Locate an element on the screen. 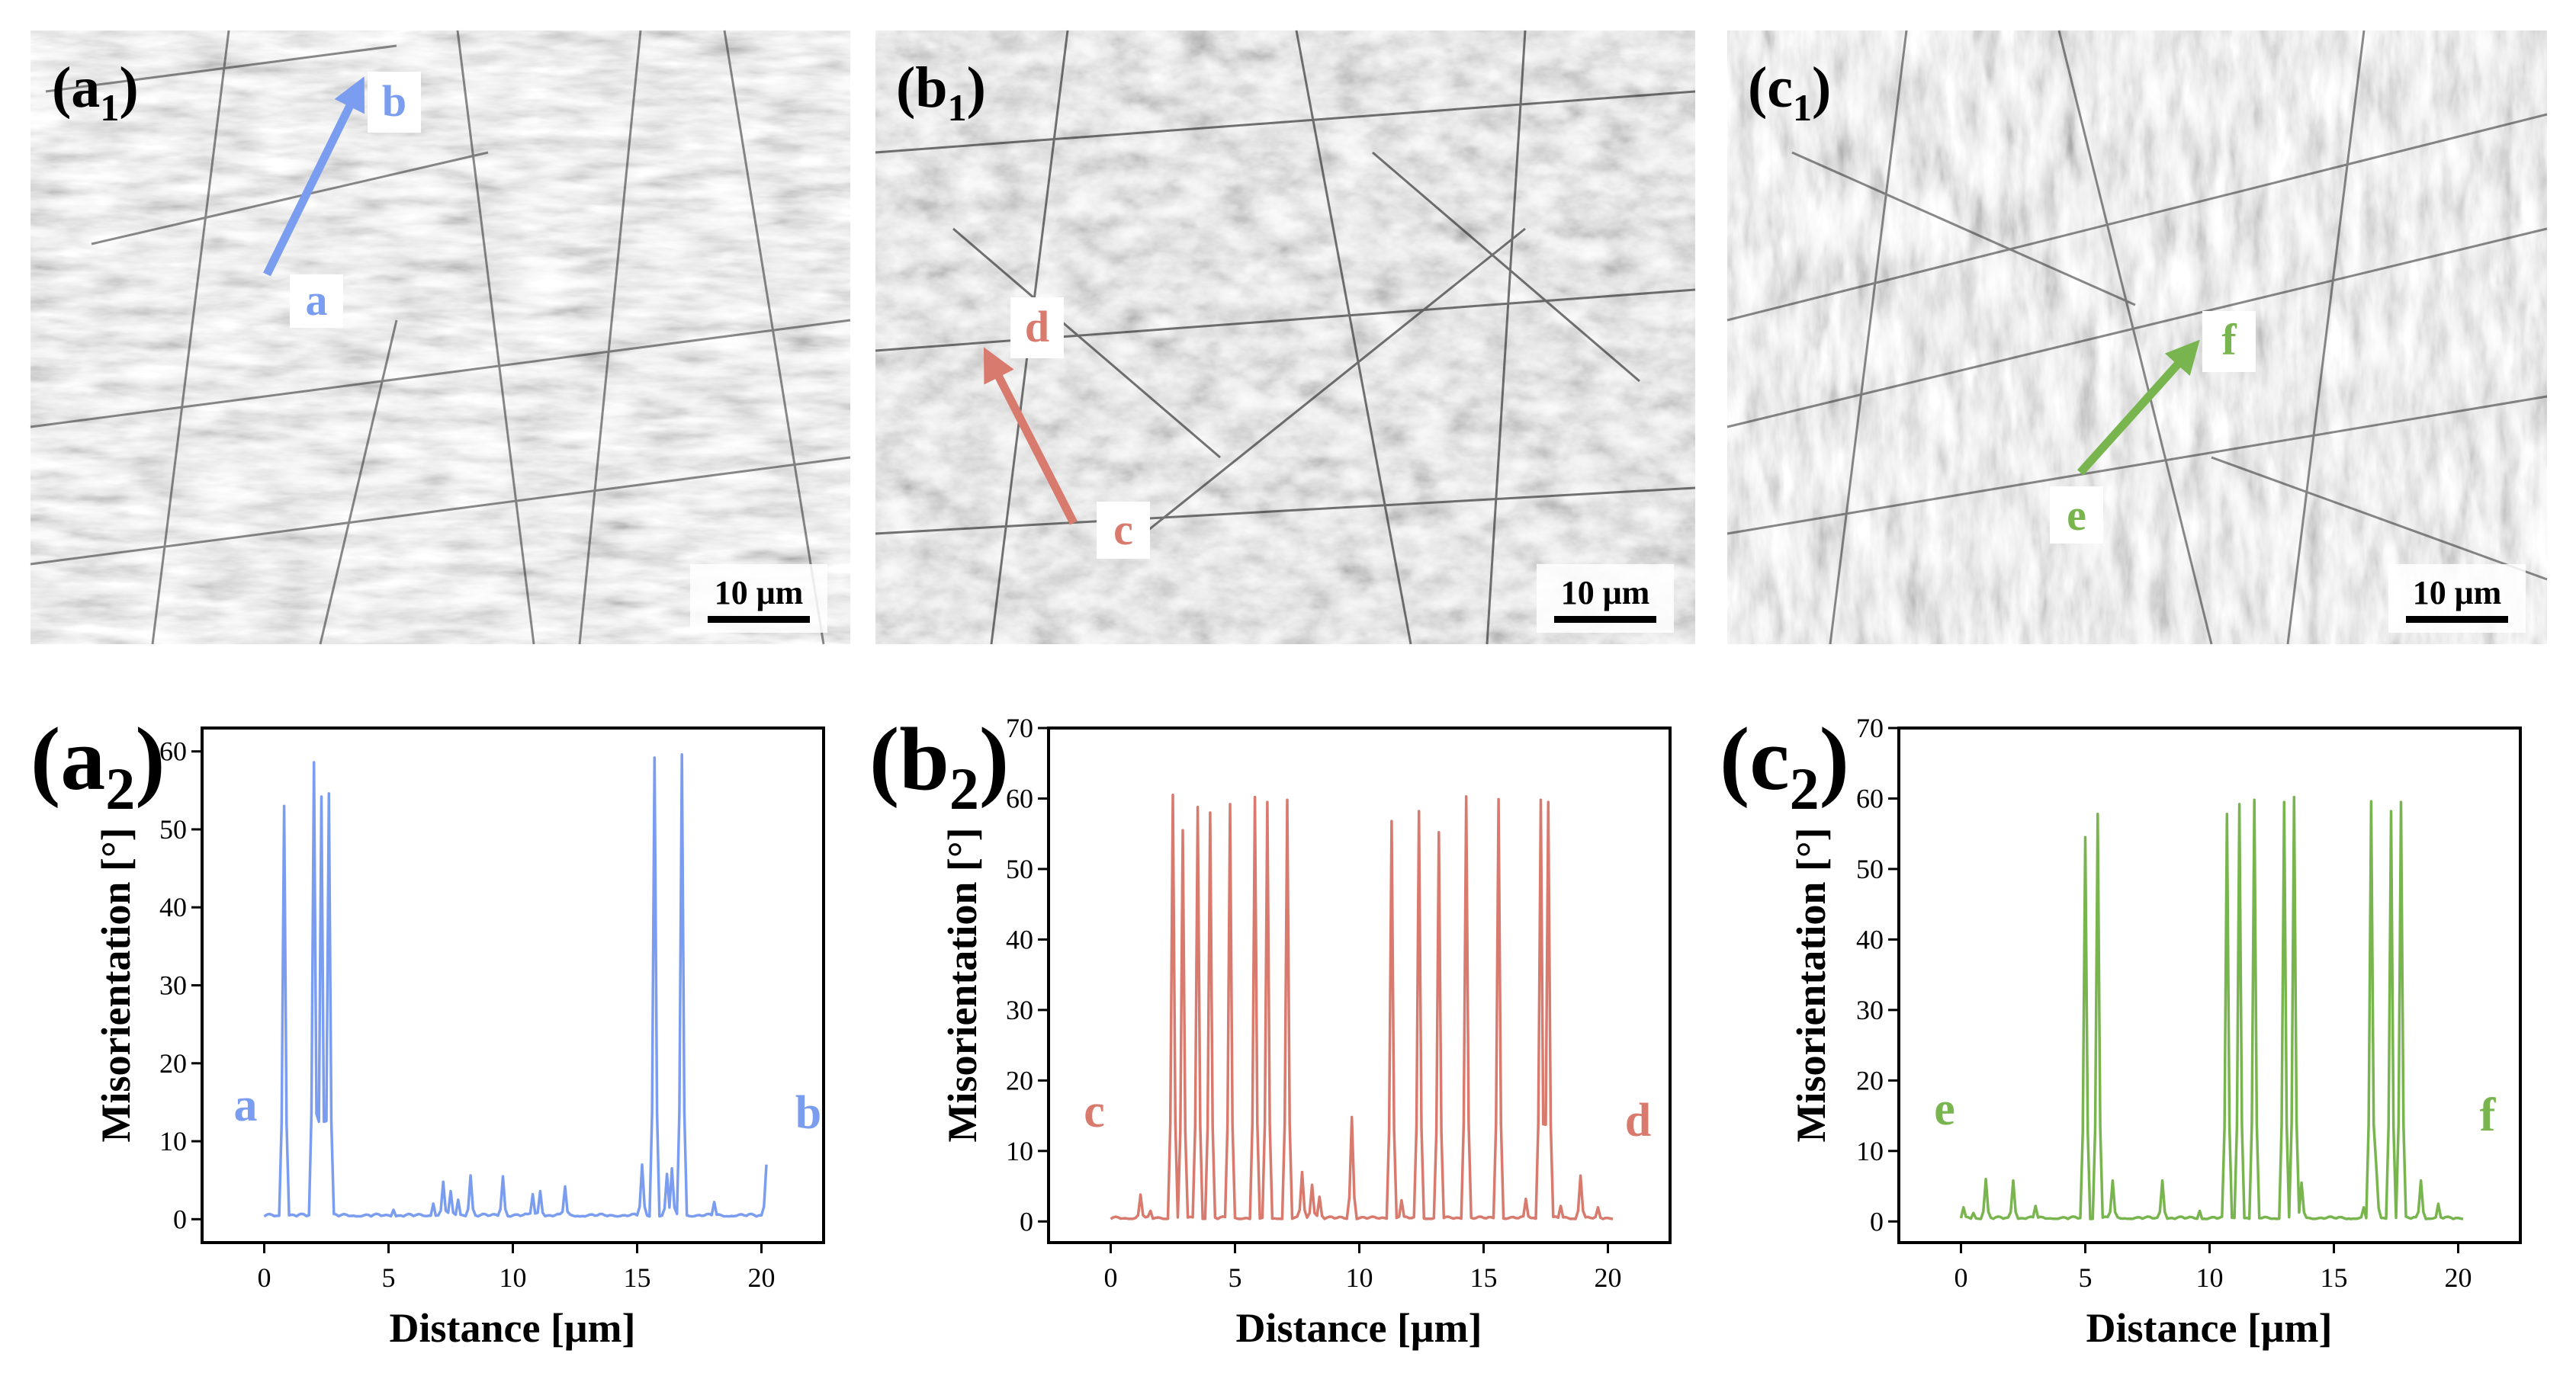  line-end-label: f is located at coordinates (2229, 339).